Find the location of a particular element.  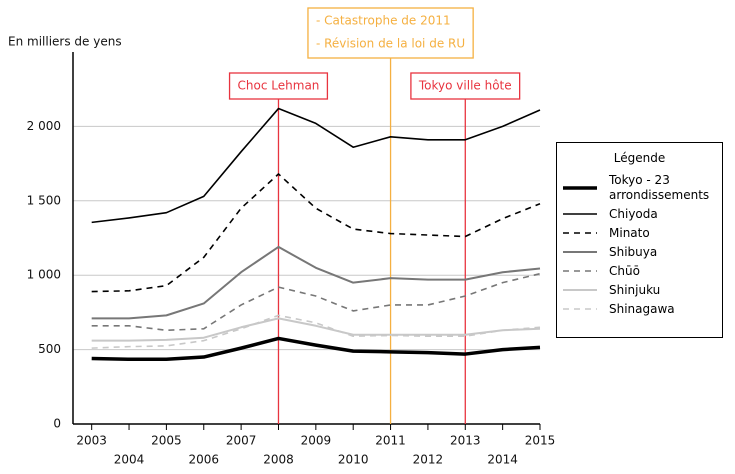

legend-entry: Minato is located at coordinates (639, 233).